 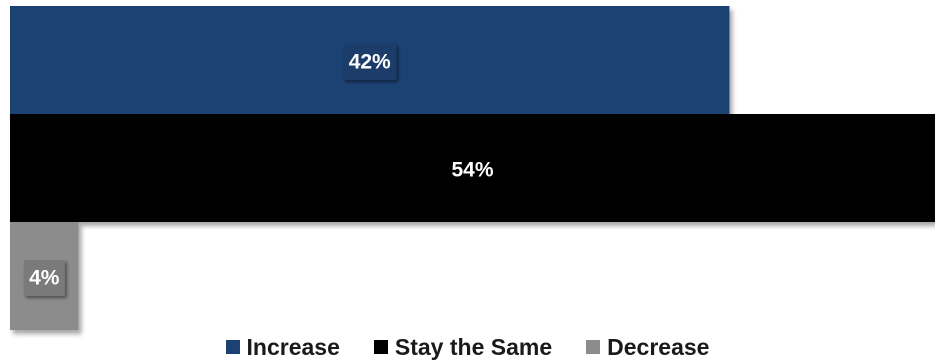 I want to click on data-label-text-increase: 42%, so click(x=370, y=62).